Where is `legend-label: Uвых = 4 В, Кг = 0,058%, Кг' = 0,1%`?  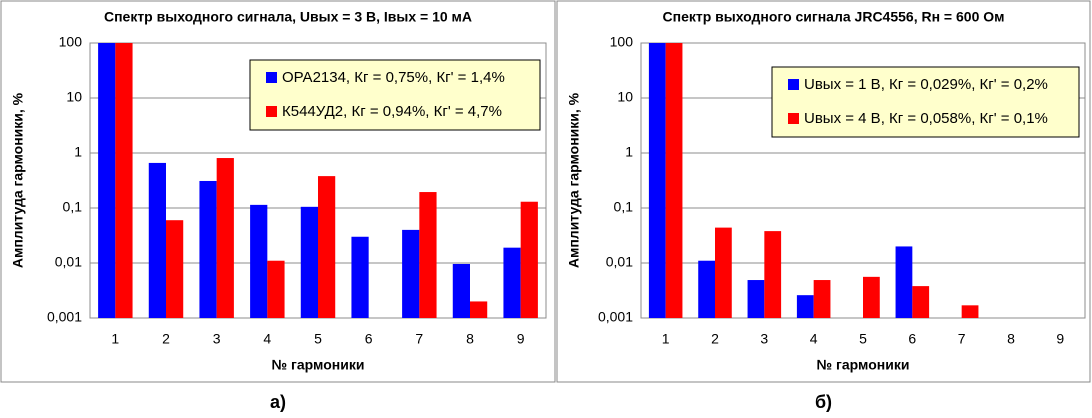 legend-label: Uвых = 4 В, Кг = 0,058%, Кг' = 0,1% is located at coordinates (926, 118).